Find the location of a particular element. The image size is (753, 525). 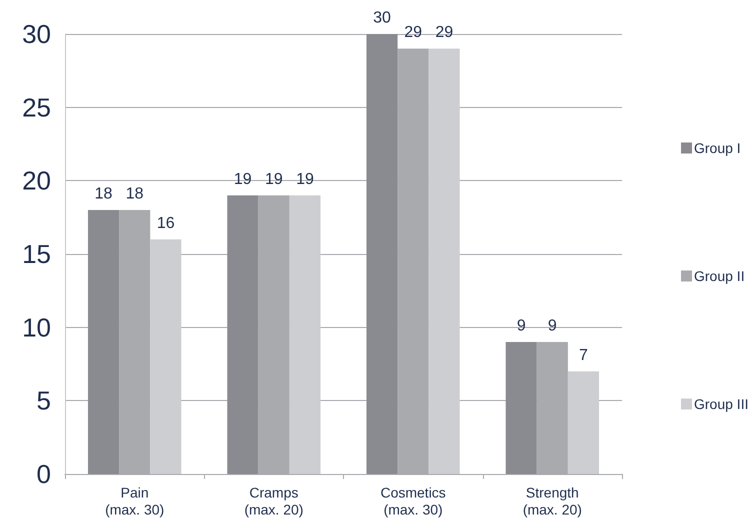

y-tick-label: 10 is located at coordinates (36, 327).